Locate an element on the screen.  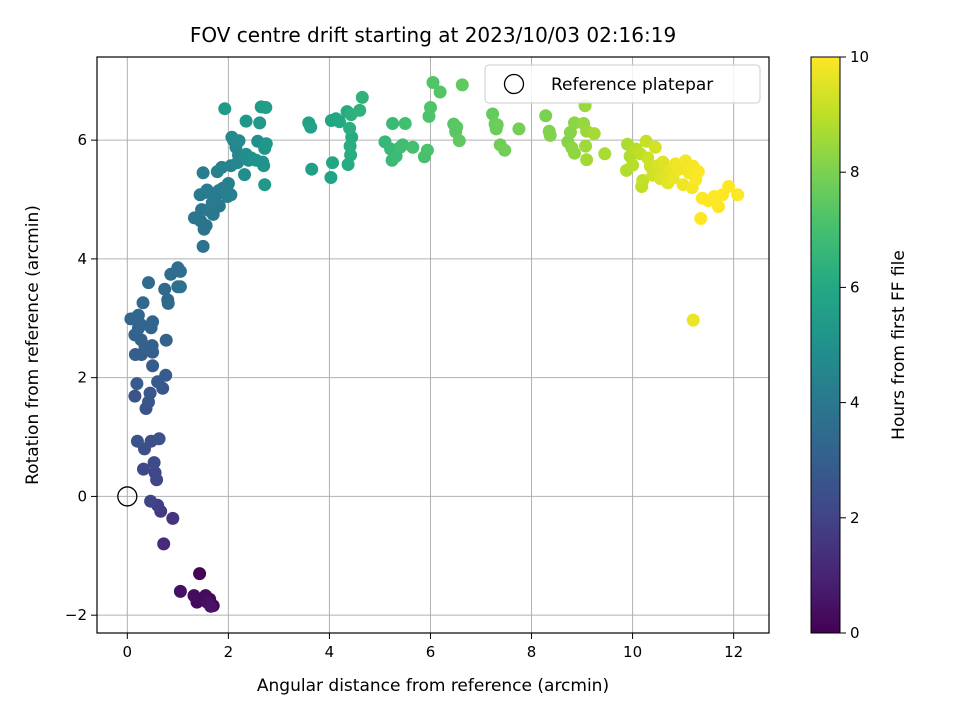
colorbar-tick-label: 4 is located at coordinates (855, 403).